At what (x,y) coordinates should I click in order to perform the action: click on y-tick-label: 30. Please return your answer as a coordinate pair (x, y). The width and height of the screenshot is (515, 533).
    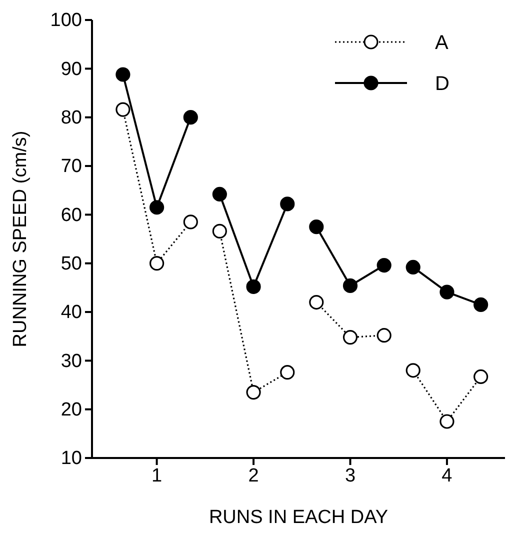
    Looking at the image, I should click on (71, 361).